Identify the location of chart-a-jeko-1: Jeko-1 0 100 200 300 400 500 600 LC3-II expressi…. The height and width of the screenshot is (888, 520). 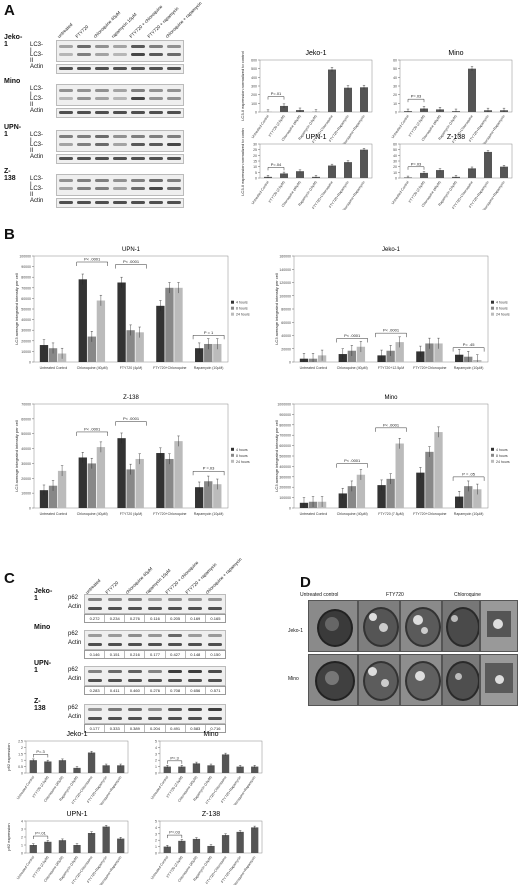
(306, 97).